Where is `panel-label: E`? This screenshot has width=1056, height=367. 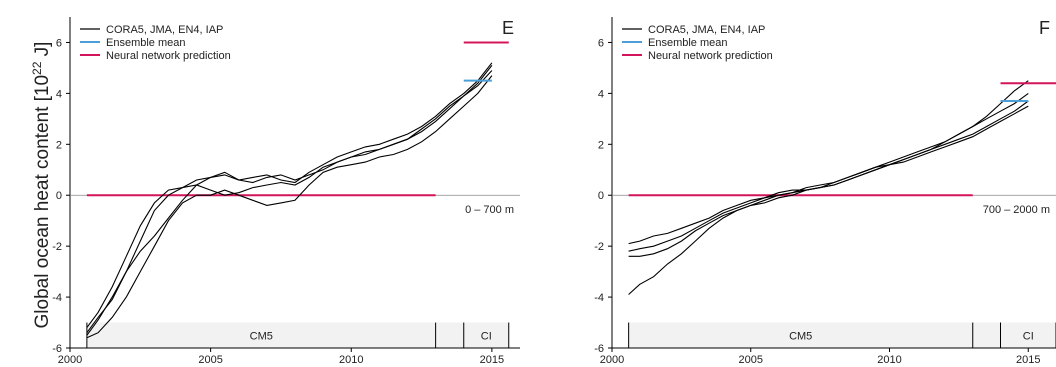
panel-label: E is located at coordinates (508, 28).